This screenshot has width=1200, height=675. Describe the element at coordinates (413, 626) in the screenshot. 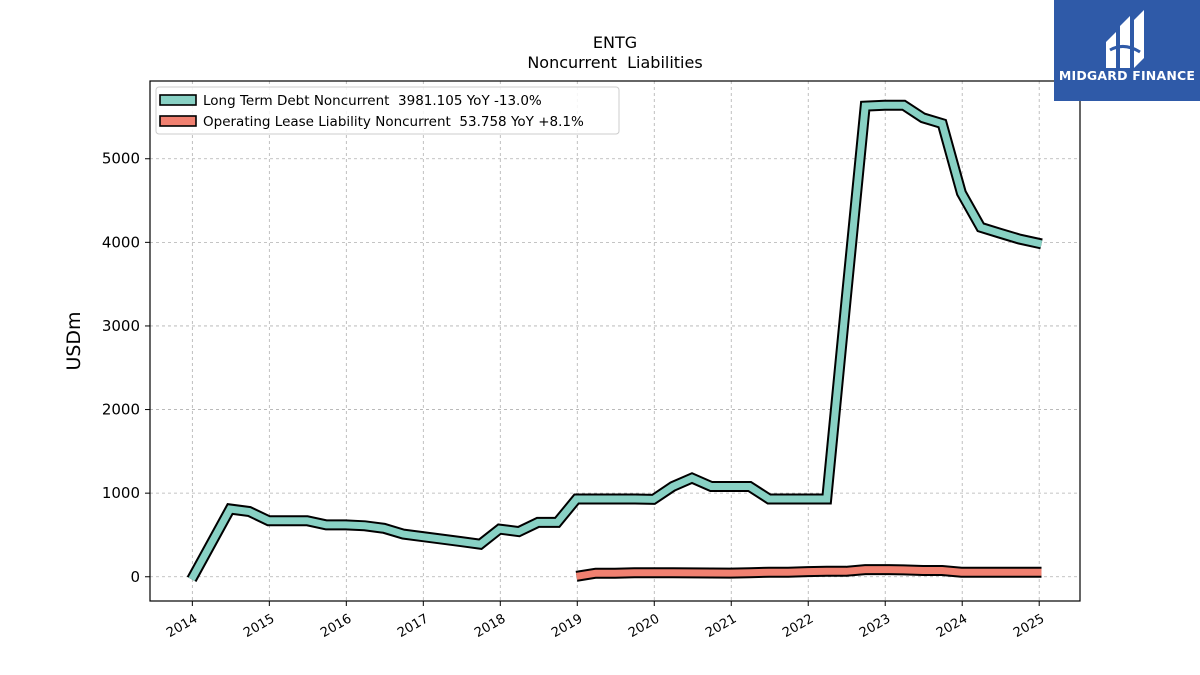

I see `x-tick-label: 2017` at that location.